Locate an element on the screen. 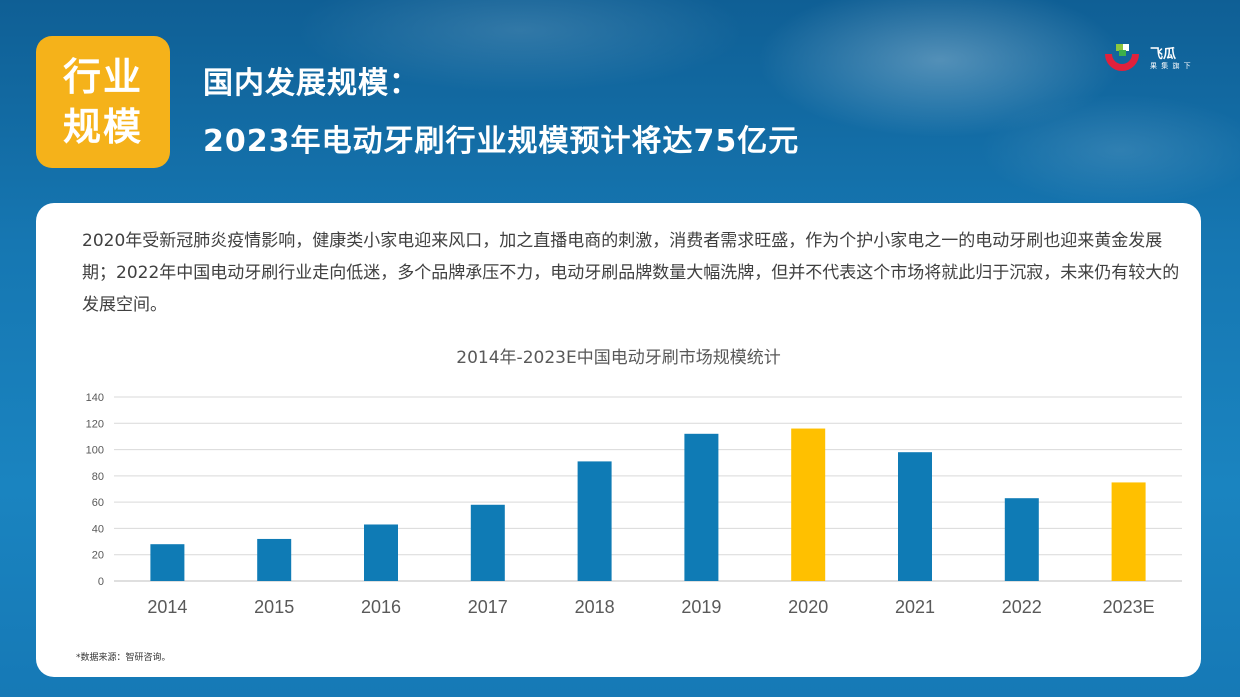 The width and height of the screenshot is (1240, 697). bar-2023E is located at coordinates (1128, 531).